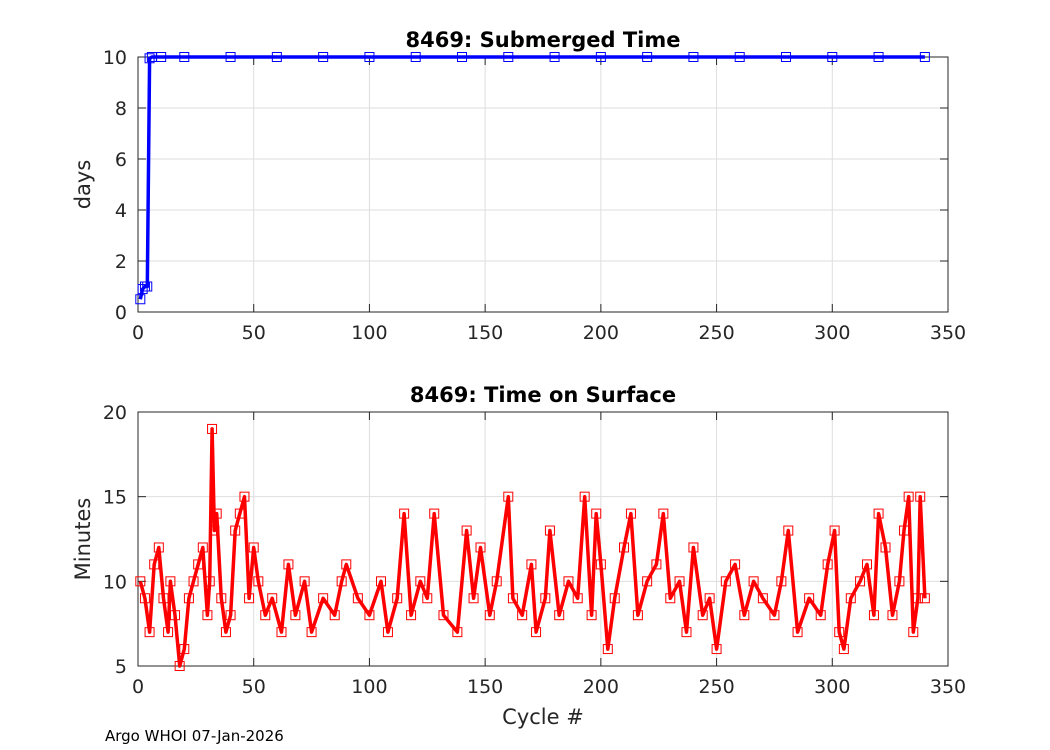 This screenshot has height=750, width=1050. I want to click on x-tick-label: 150, so click(485, 687).